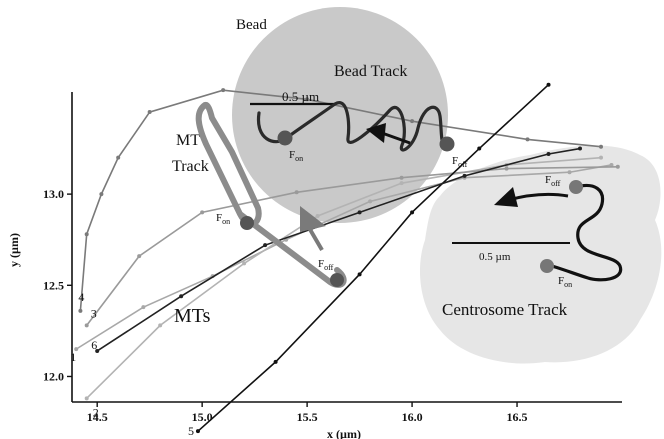  Describe the element at coordinates (565, 282) in the screenshot. I see `centrosome-fon-label: Fon` at that location.